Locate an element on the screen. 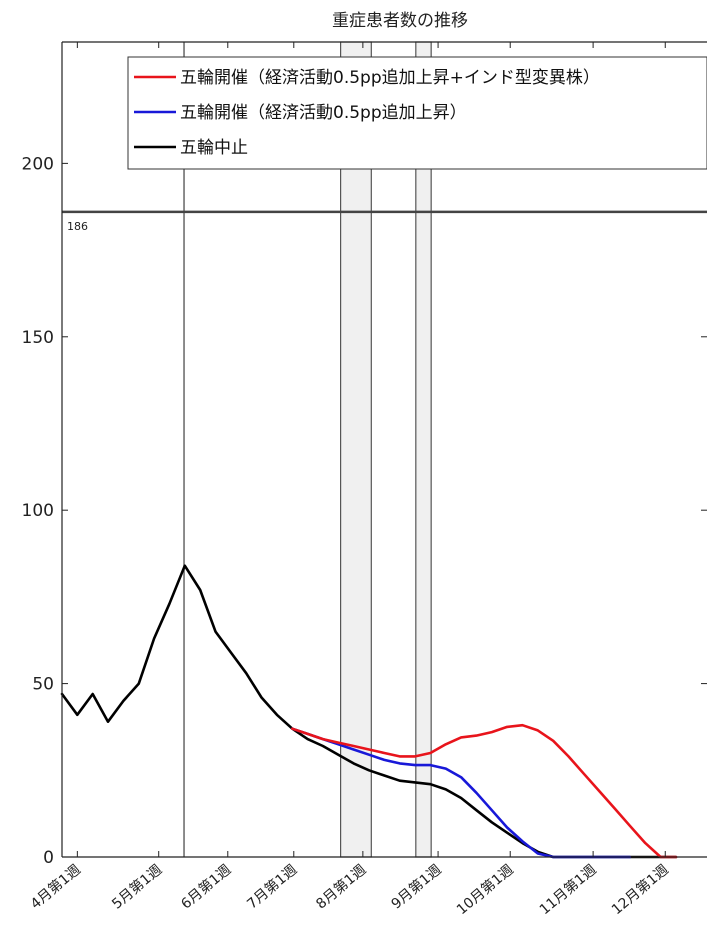 The image size is (707, 947). x-tick-label-3: 6月第1週 is located at coordinates (206, 886).